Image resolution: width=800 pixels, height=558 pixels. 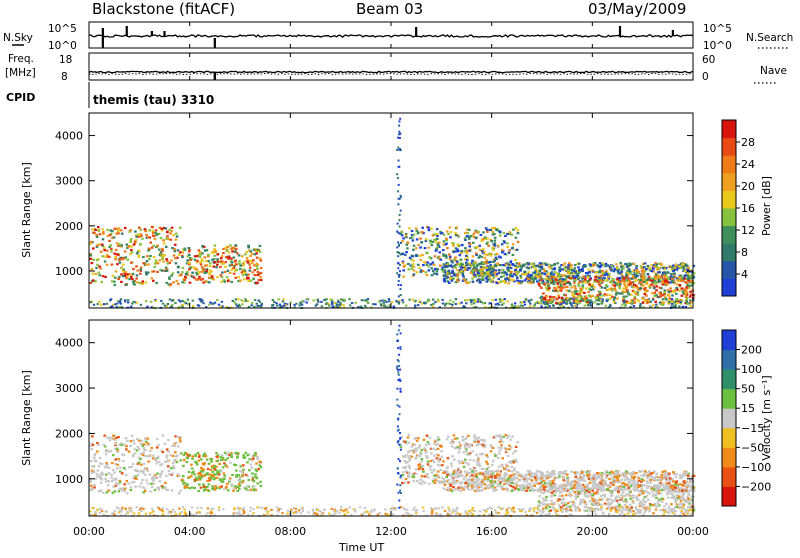 I want to click on colorbar-segment, so click(x=729, y=217).